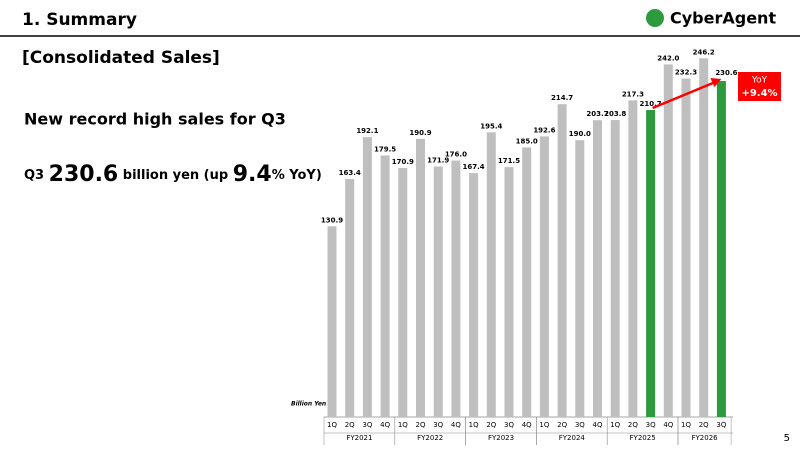  What do you see at coordinates (684, 95) in the screenshot?
I see `yoy-arrow` at bounding box center [684, 95].